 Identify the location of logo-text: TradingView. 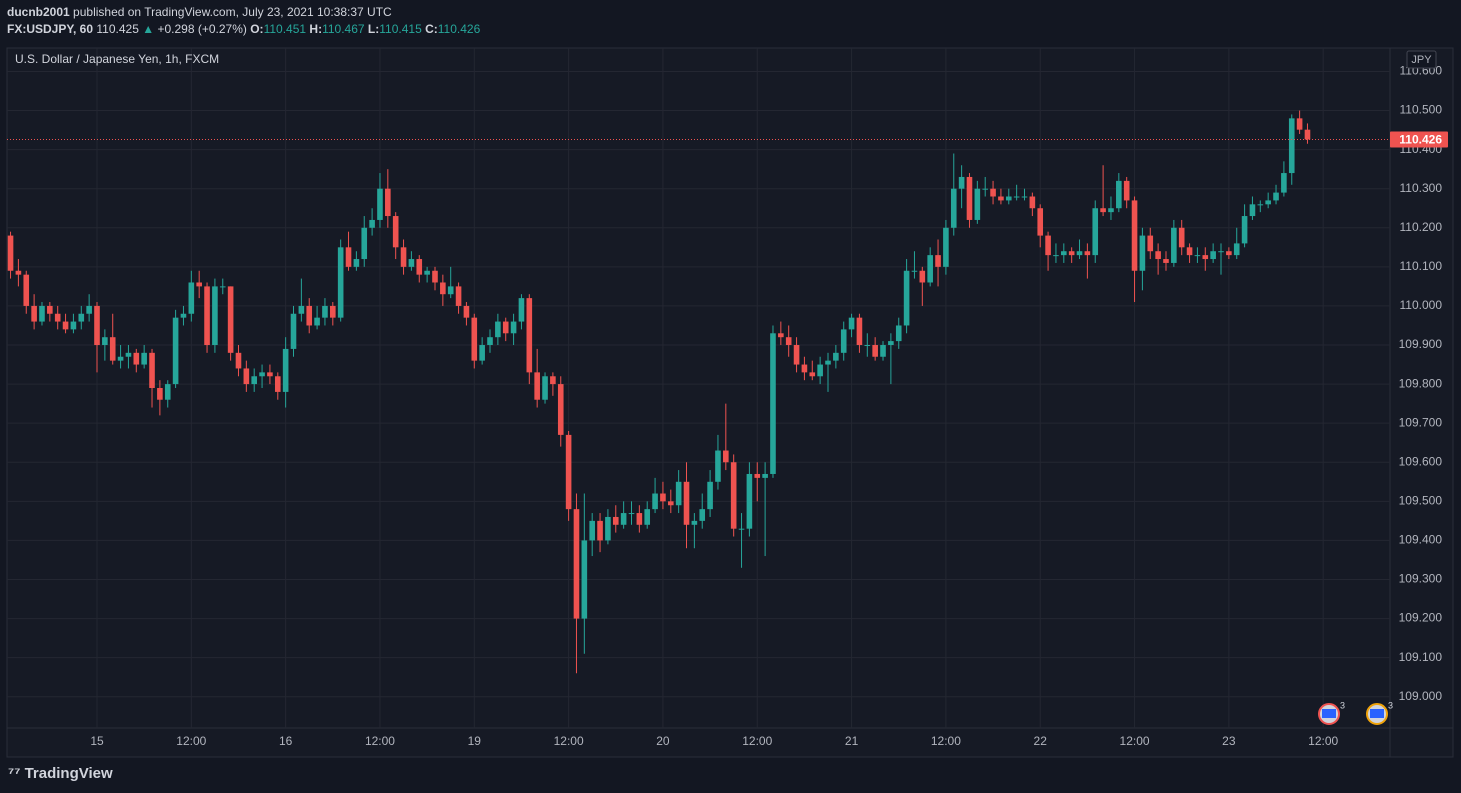
(68, 773).